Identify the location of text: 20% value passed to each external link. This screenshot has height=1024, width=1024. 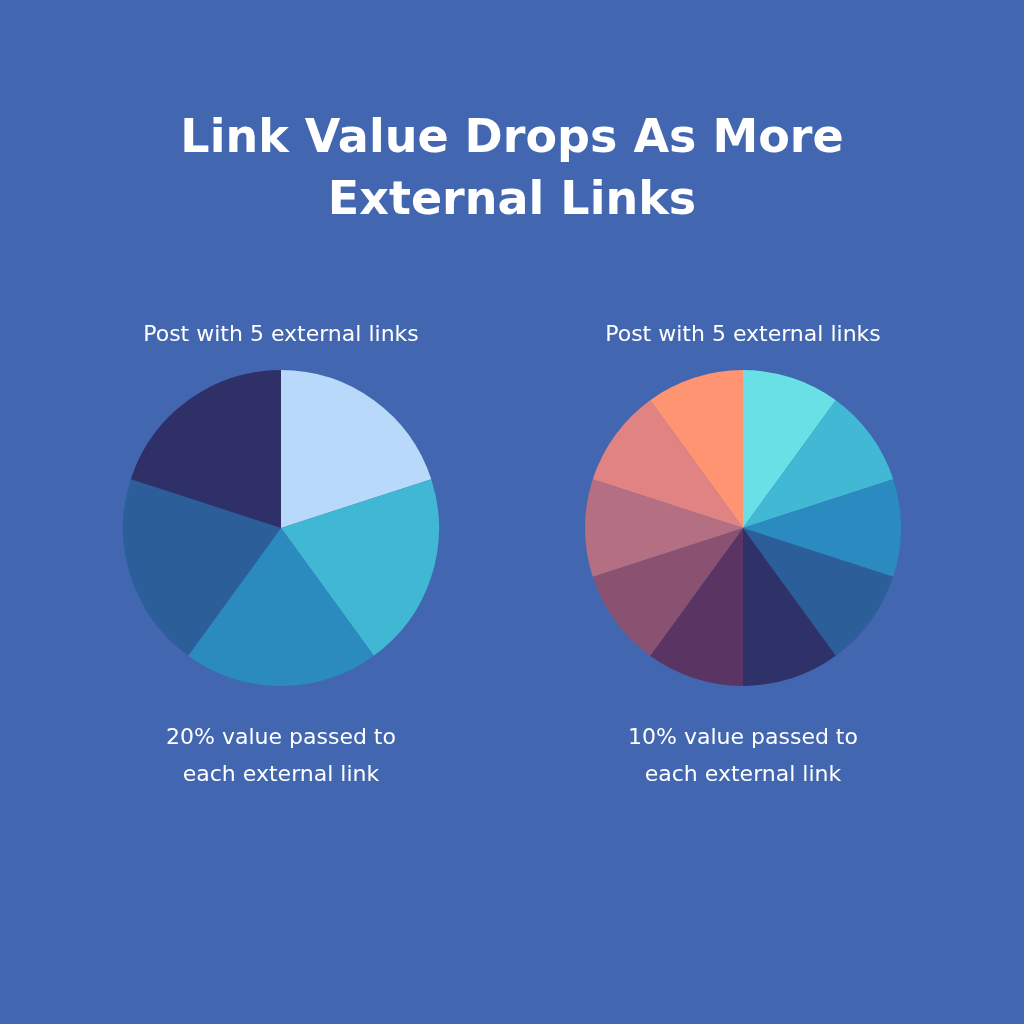
(281, 755).